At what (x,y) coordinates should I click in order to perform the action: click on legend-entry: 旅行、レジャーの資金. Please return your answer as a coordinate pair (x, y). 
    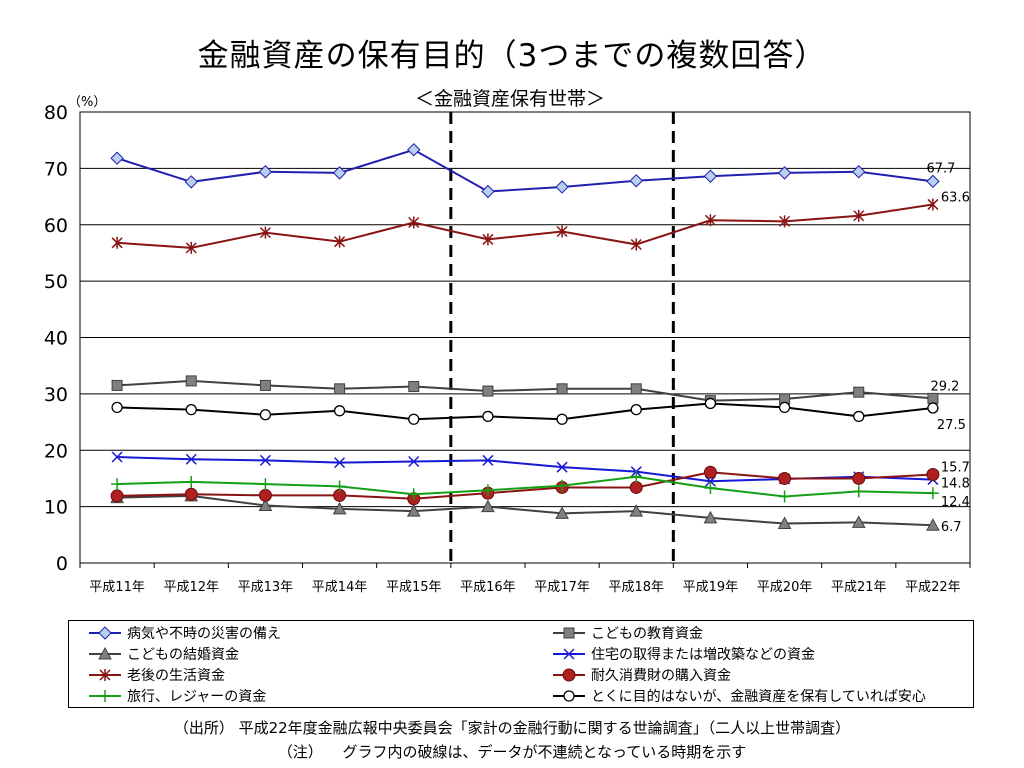
    Looking at the image, I should click on (176, 696).